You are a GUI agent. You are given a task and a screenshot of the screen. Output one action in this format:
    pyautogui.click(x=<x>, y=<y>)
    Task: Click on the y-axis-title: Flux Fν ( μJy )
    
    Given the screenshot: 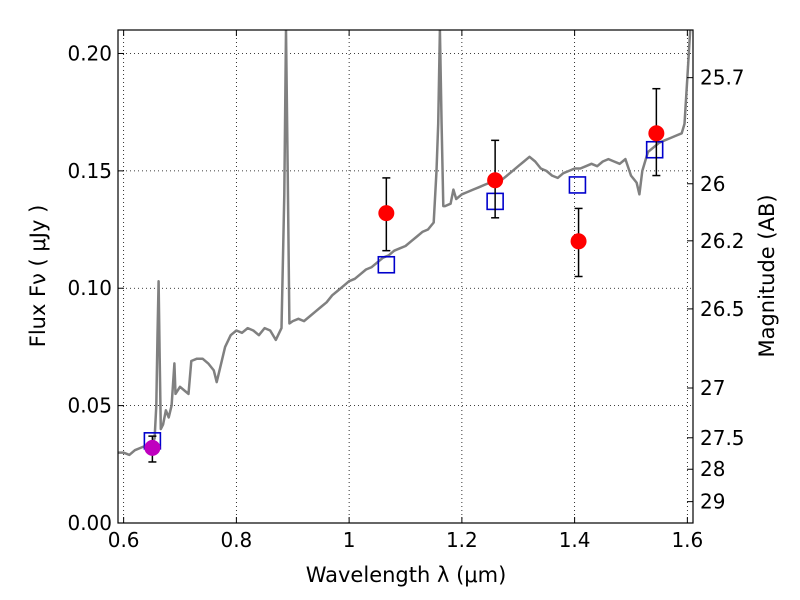 What is the action you would take?
    pyautogui.click(x=38, y=276)
    